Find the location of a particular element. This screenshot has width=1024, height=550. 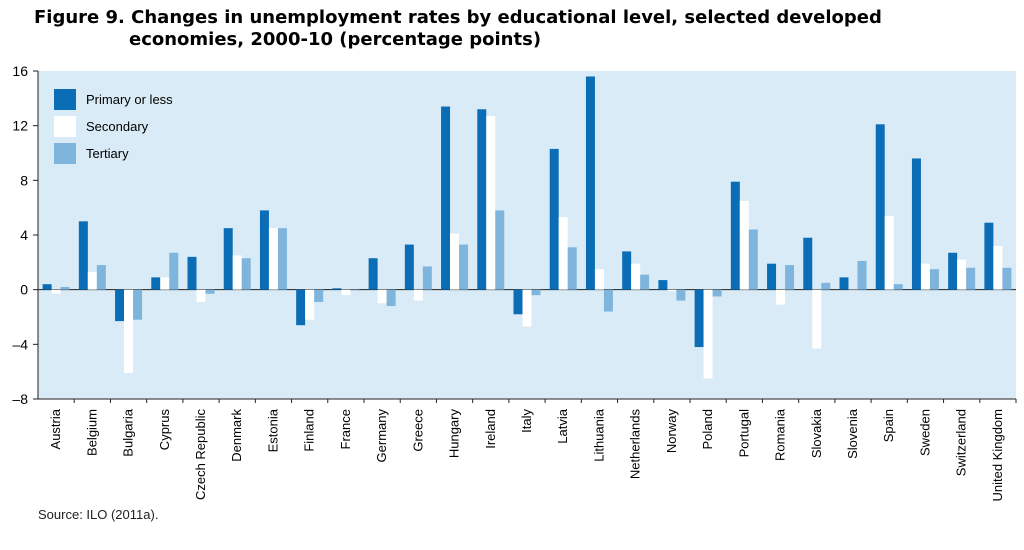

y-tick-label: –4 is located at coordinates (20, 344).